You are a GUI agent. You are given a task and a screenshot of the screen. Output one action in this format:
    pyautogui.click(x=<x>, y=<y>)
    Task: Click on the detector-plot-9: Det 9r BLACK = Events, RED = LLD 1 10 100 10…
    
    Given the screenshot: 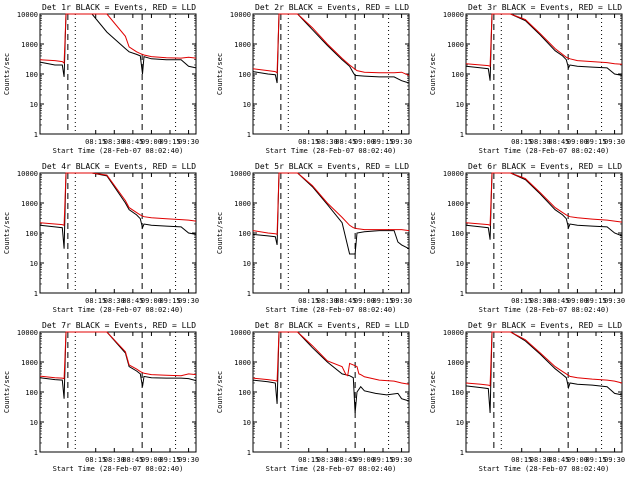 What is the action you would take?
    pyautogui.click(x=527, y=397)
    